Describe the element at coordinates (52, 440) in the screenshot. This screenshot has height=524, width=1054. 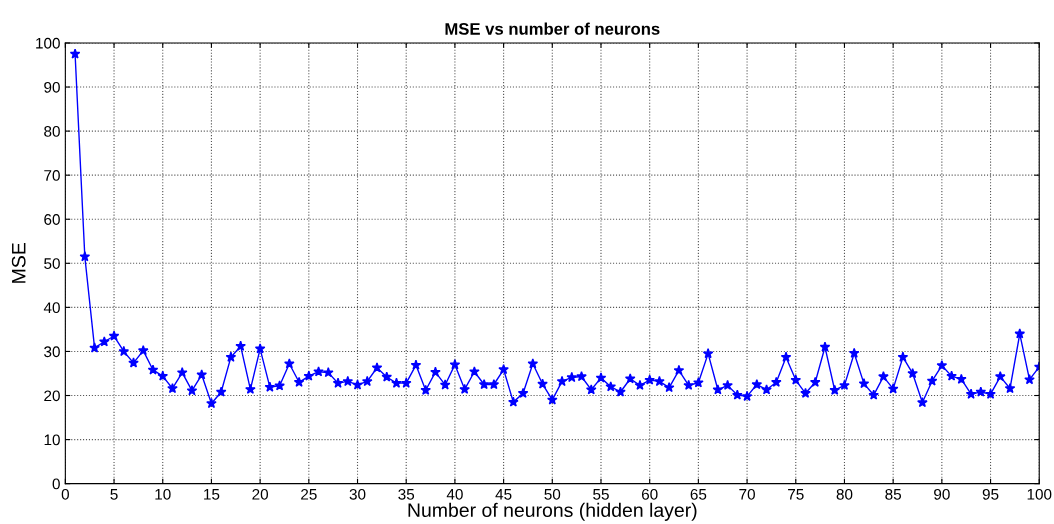
I see `y-tick-label: 10` at that location.